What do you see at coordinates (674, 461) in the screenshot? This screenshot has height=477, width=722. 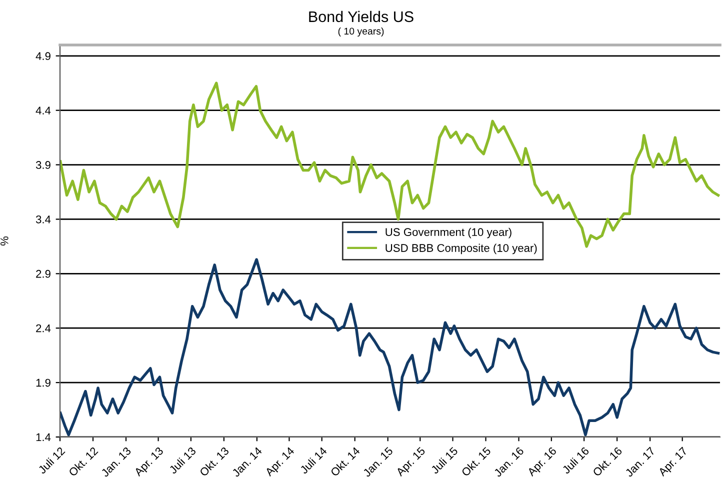 I see `x-tick-label: Apr. 17` at bounding box center [674, 461].